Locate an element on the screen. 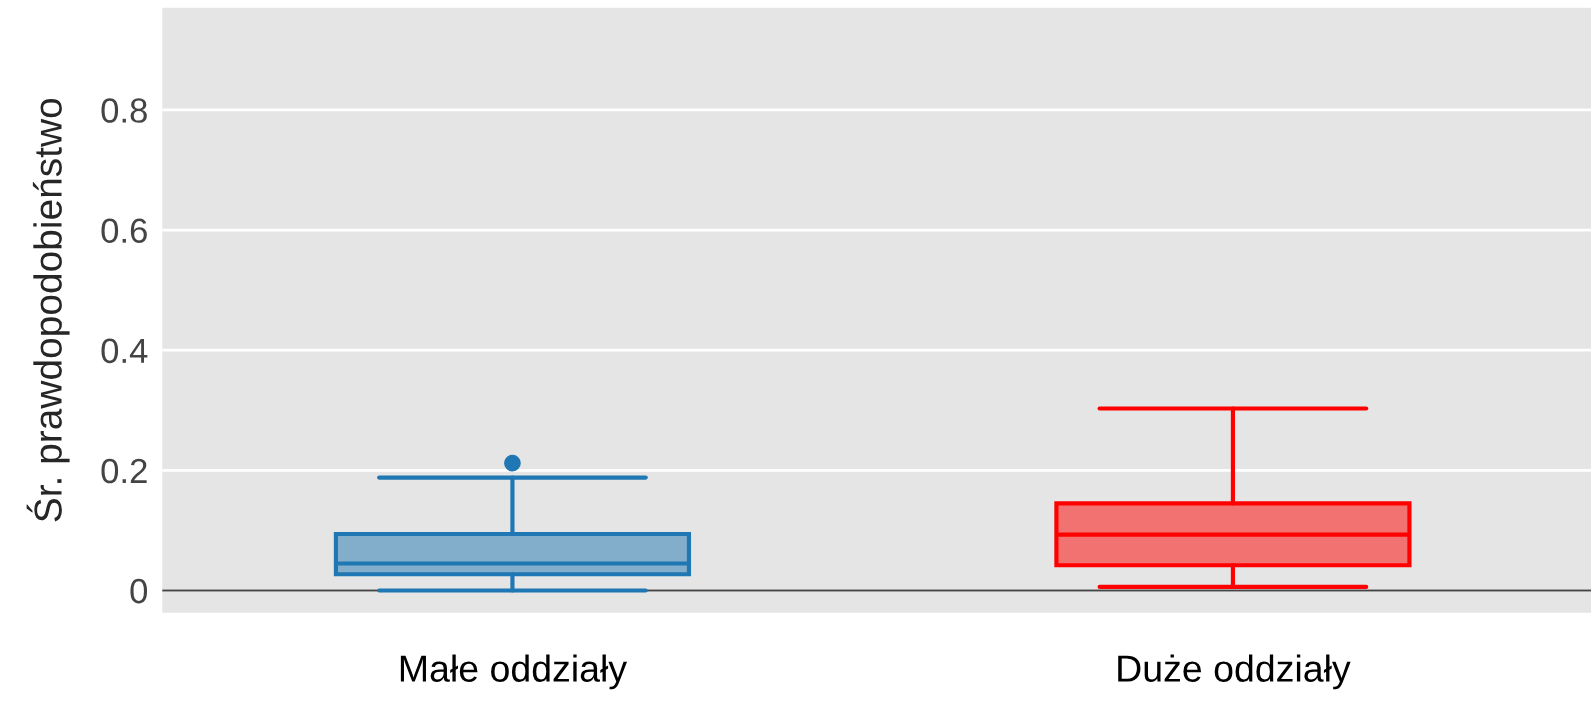 The height and width of the screenshot is (710, 1591). y-tick-label: 0.6 is located at coordinates (124, 230).